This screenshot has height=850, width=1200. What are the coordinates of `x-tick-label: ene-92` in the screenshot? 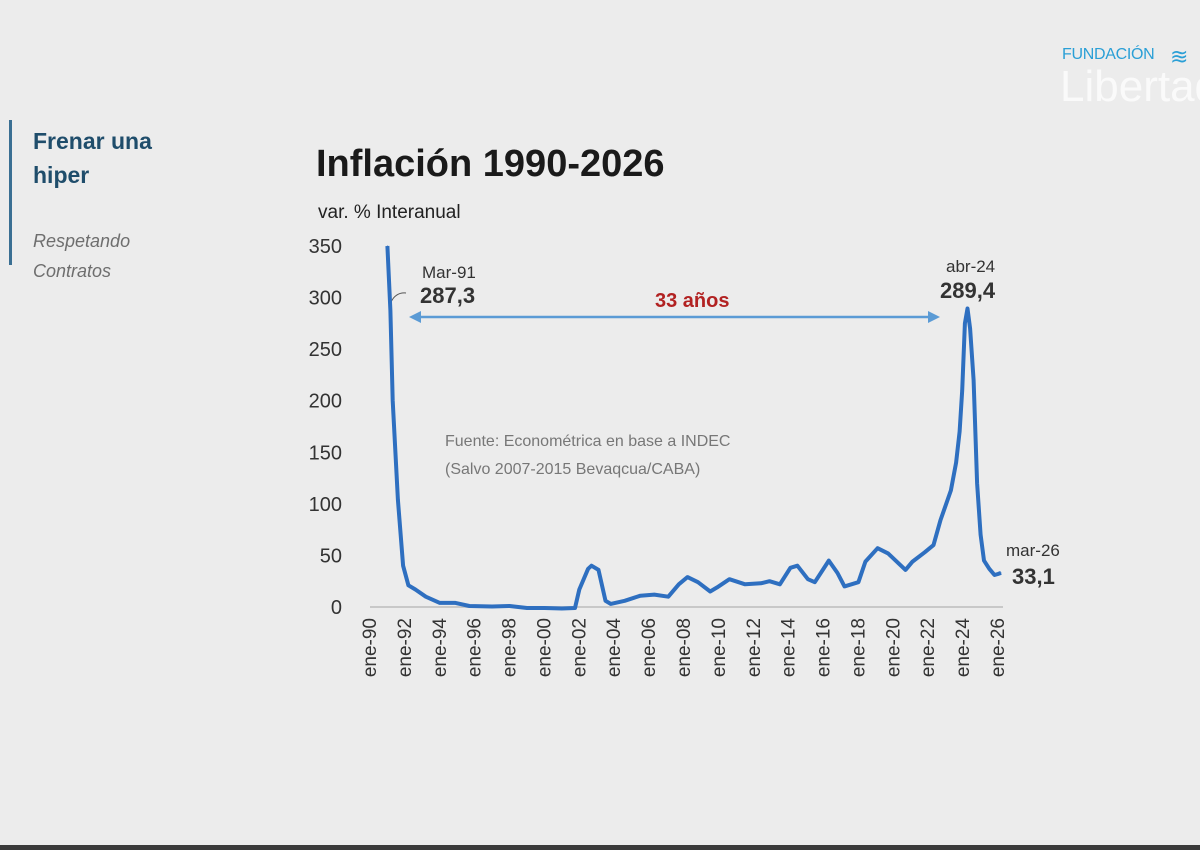 It's located at (405, 647).